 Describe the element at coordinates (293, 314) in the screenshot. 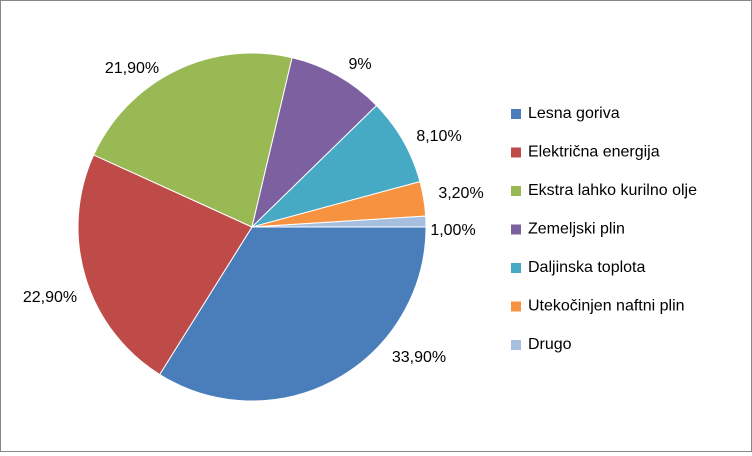

I see `pie-slice-lesna-goriva` at that location.